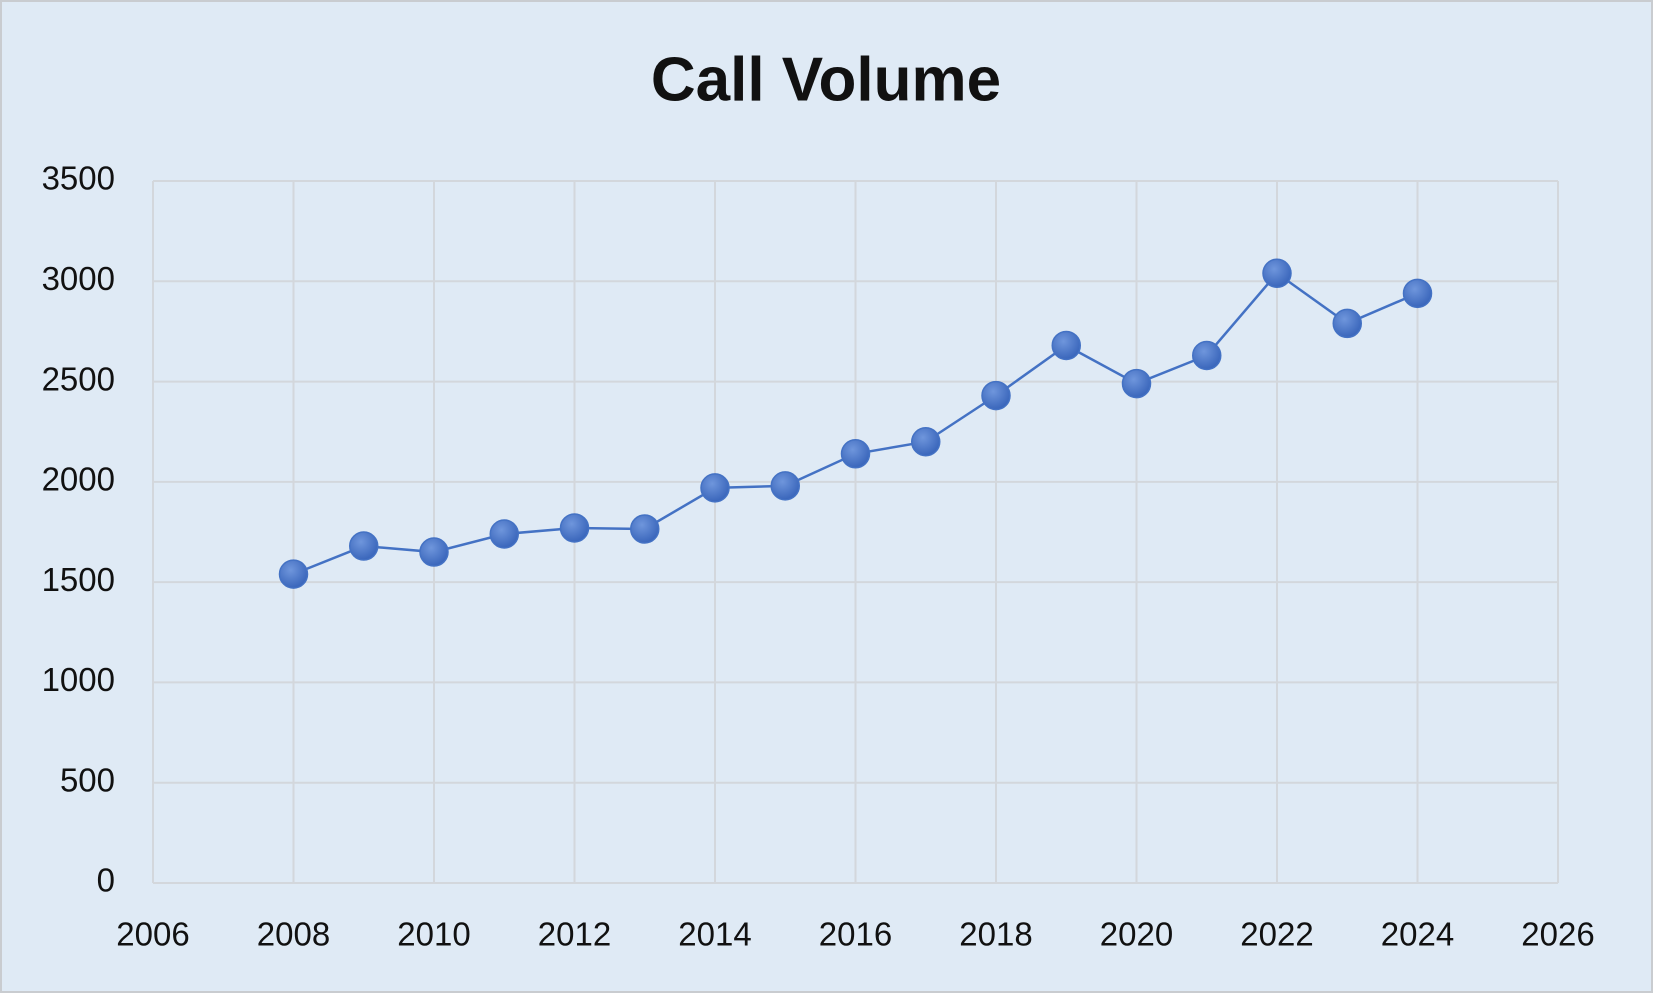 This screenshot has width=1653, height=993. Describe the element at coordinates (574, 934) in the screenshot. I see `x-tick-label: 2012` at that location.